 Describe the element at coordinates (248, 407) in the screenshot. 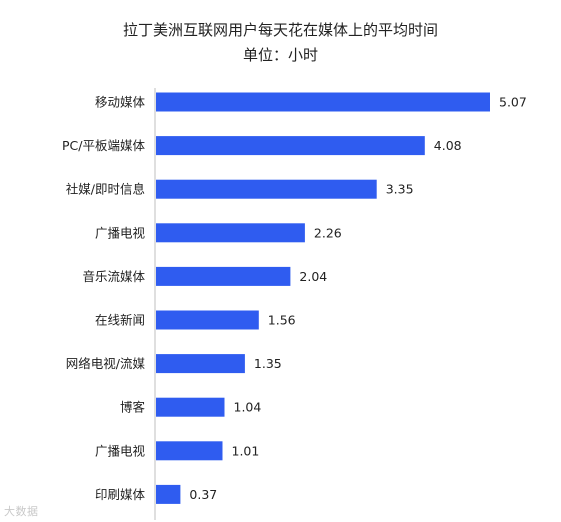

I see `data-label: 1.04` at that location.